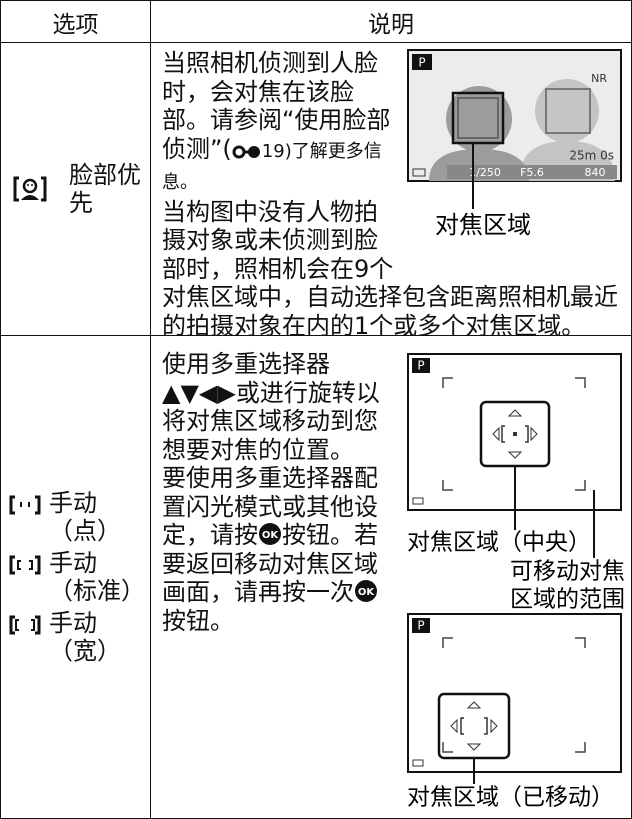 Image resolution: width=632 pixels, height=819 pixels. I want to click on shots-remaining: 840, so click(595, 172).